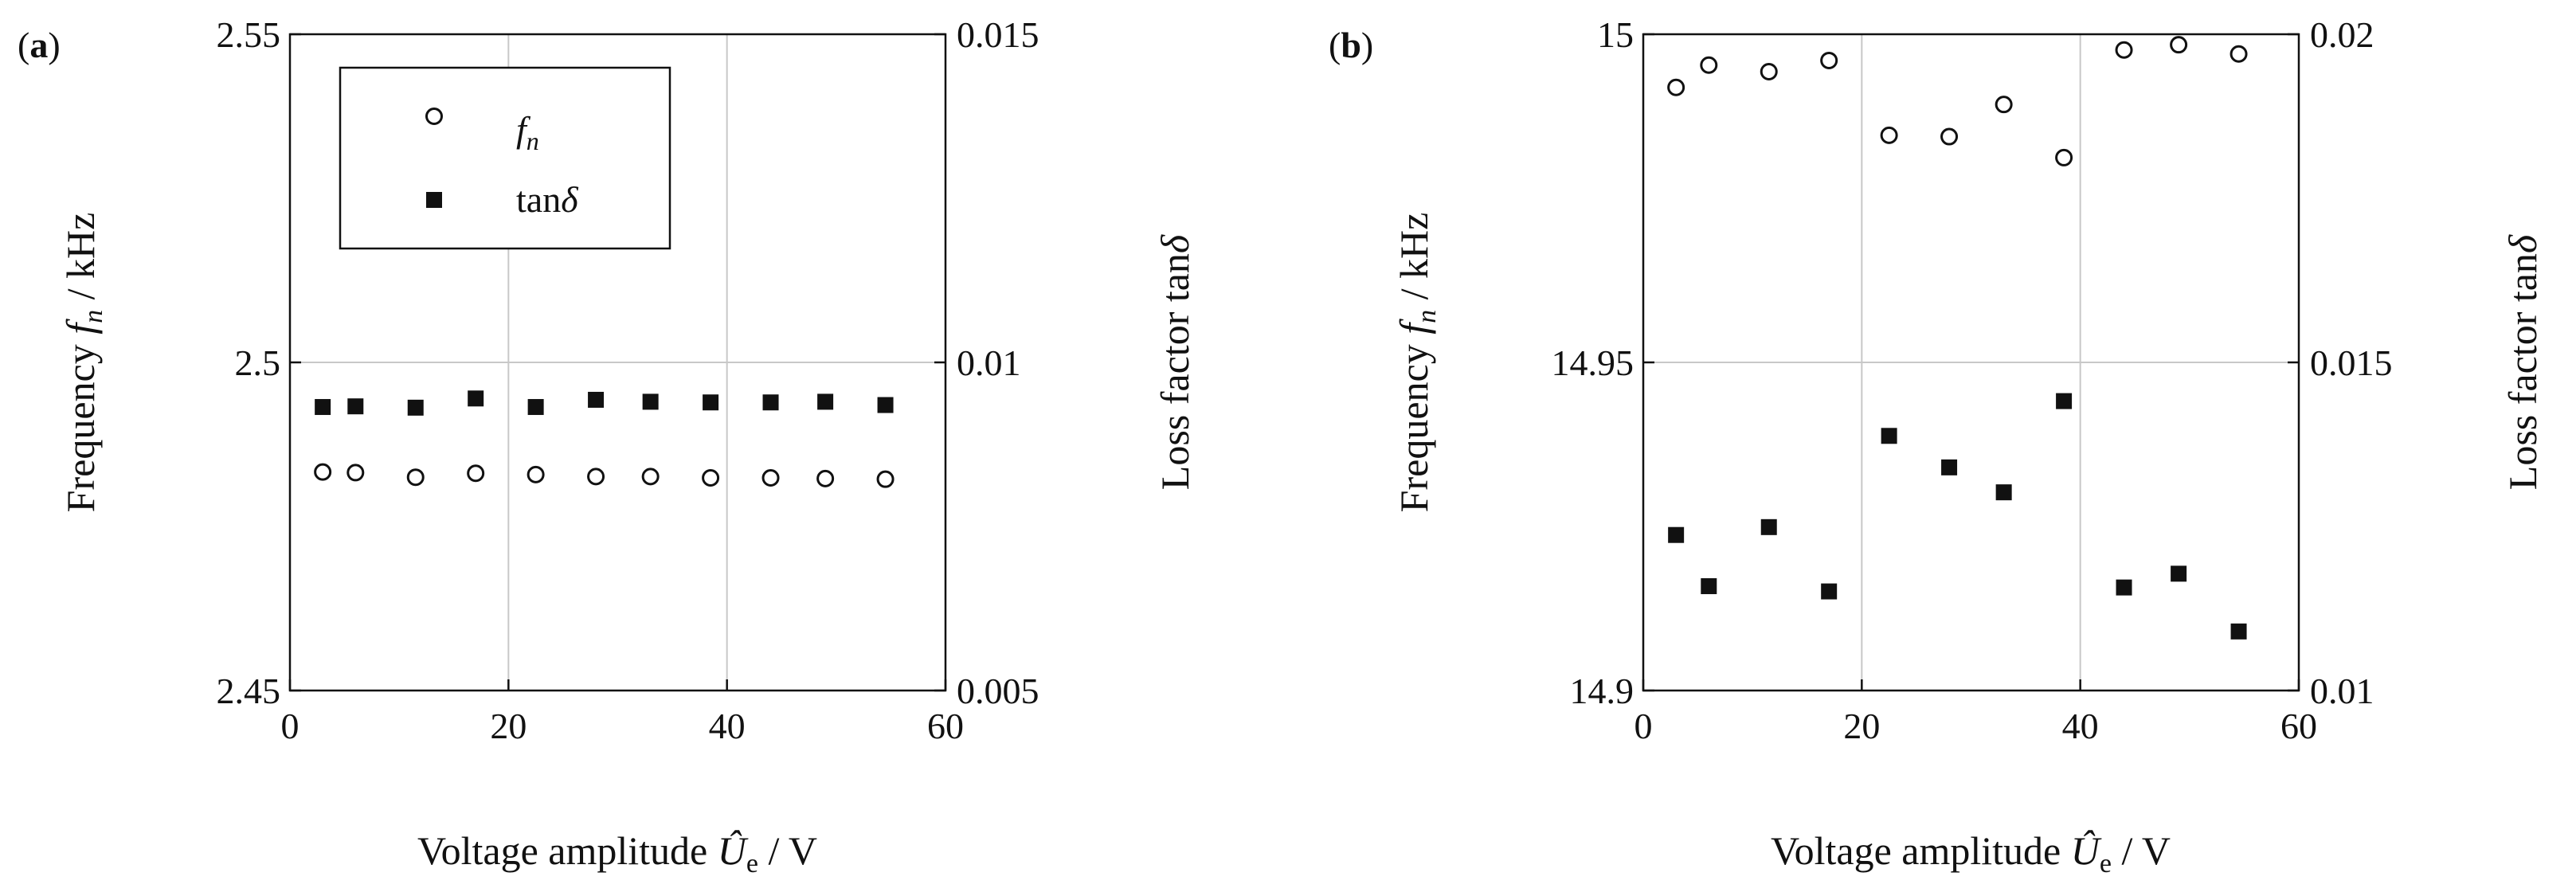 This screenshot has height=896, width=2576. Describe the element at coordinates (1175, 362) in the screenshot. I see `panel-a-right-axis-title: Loss factor tanδ` at that location.